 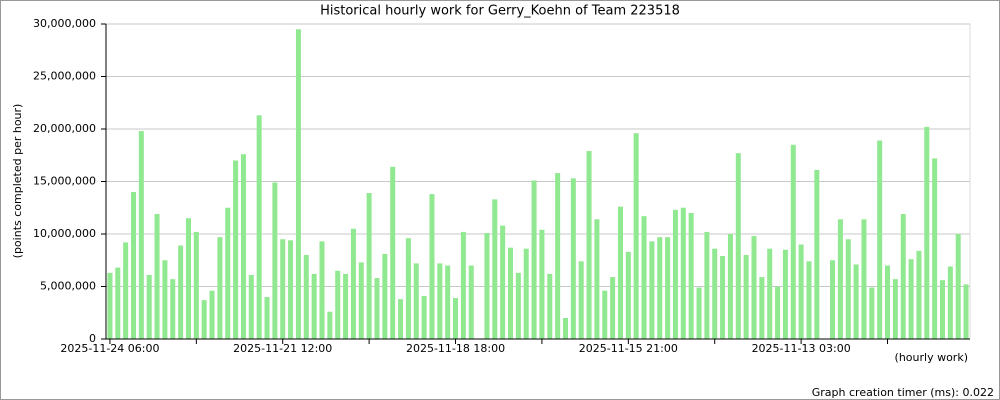 I want to click on y-tick-label: 20,000,000, so click(x=64, y=128).